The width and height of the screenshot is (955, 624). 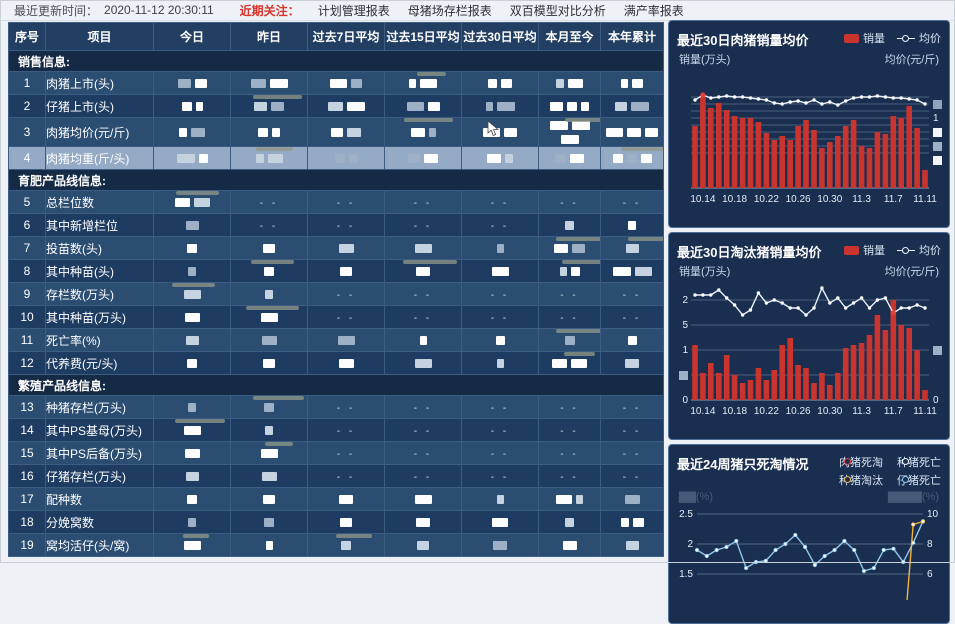 What do you see at coordinates (861, 411) in the screenshot?
I see `svg-text: 11.3` at bounding box center [861, 411].